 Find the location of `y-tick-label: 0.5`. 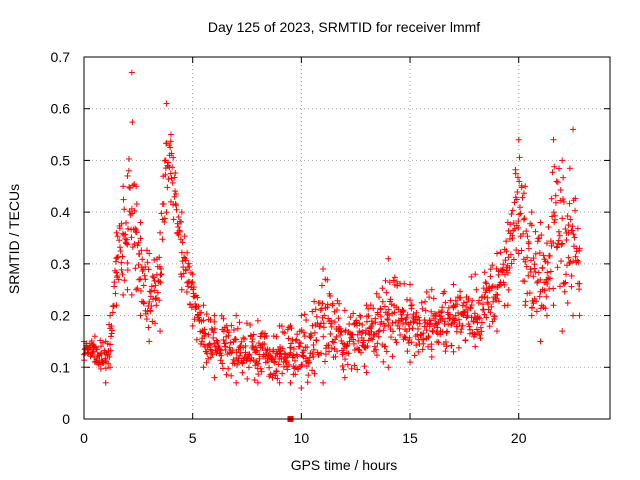

y-tick-label: 0.5 is located at coordinates (61, 160).